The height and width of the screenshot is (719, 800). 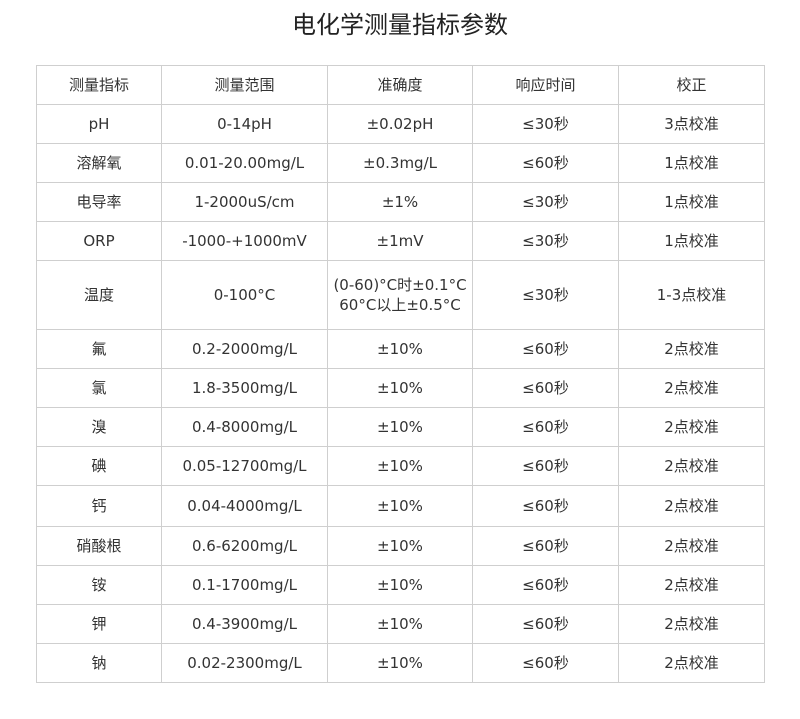 I want to click on table-row: 硝酸根 0.6-6200mg/L ±10% ≤60秒 2点校准, so click(x=400, y=546).